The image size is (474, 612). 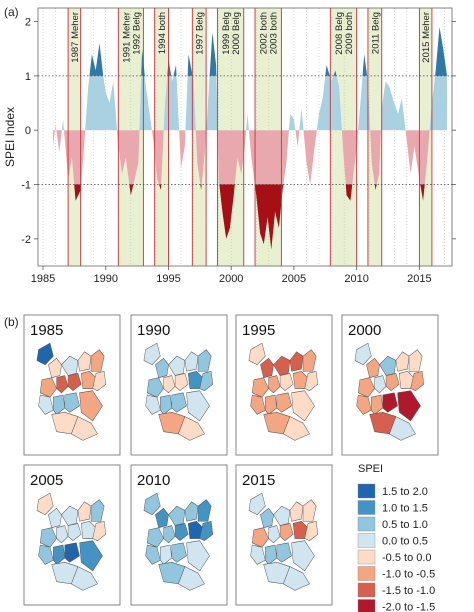 What do you see at coordinates (258, 480) in the screenshot?
I see `map-year-label: 2015` at bounding box center [258, 480].